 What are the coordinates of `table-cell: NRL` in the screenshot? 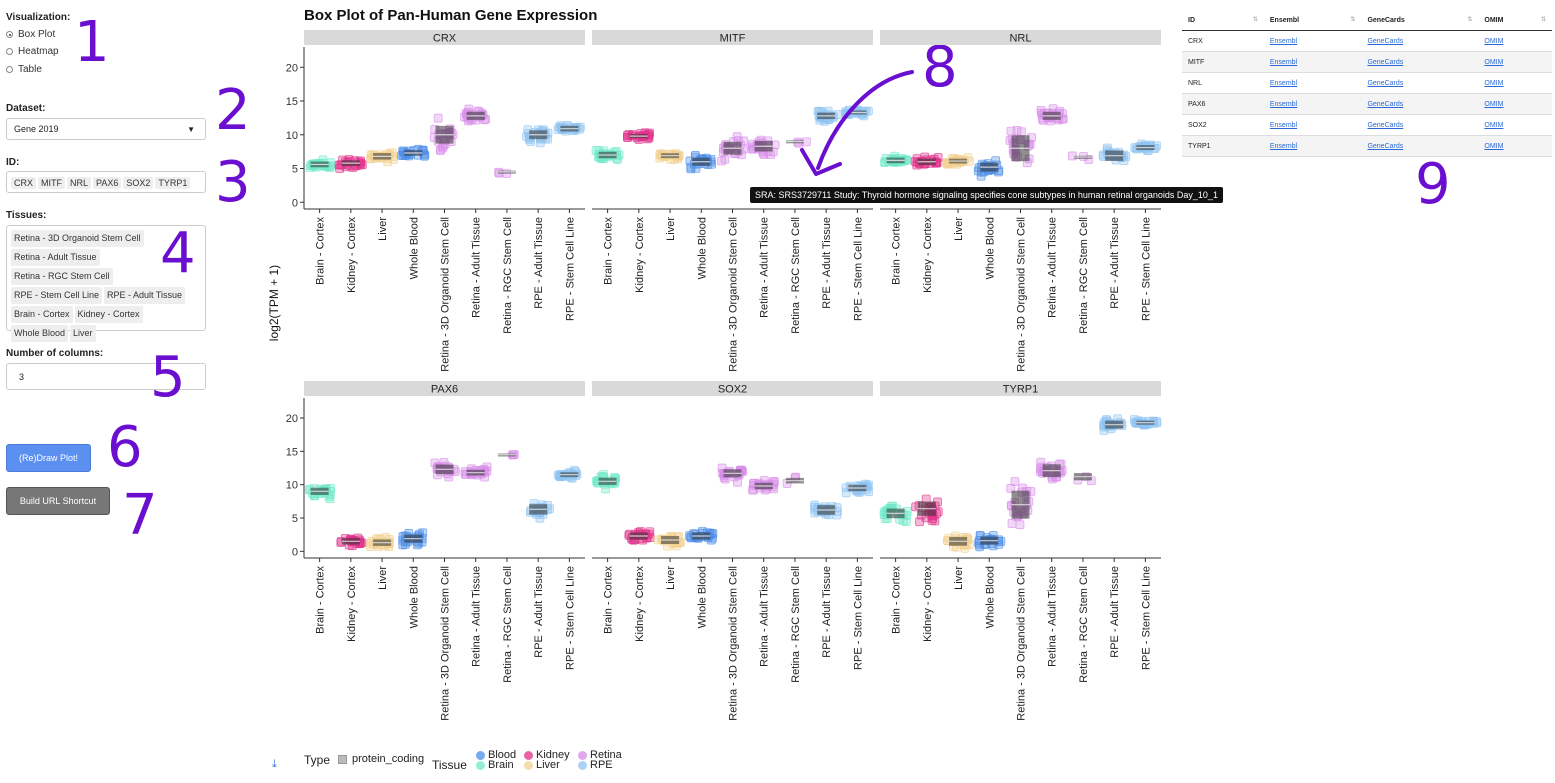 It's located at (1223, 83).